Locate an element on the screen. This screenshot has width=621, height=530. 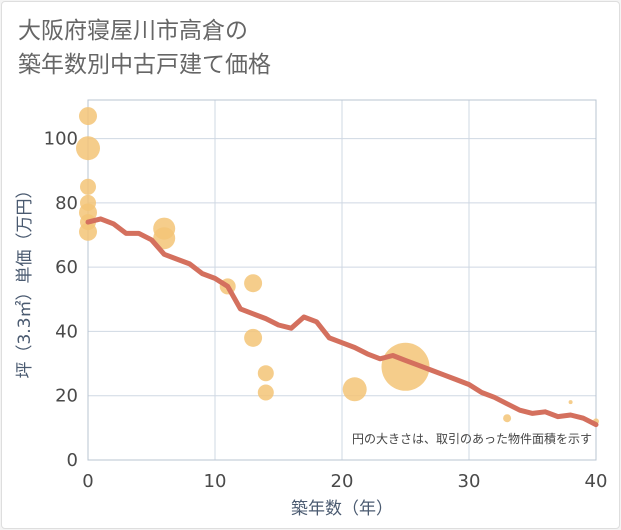
x-tick-label: 20 is located at coordinates (342, 481).